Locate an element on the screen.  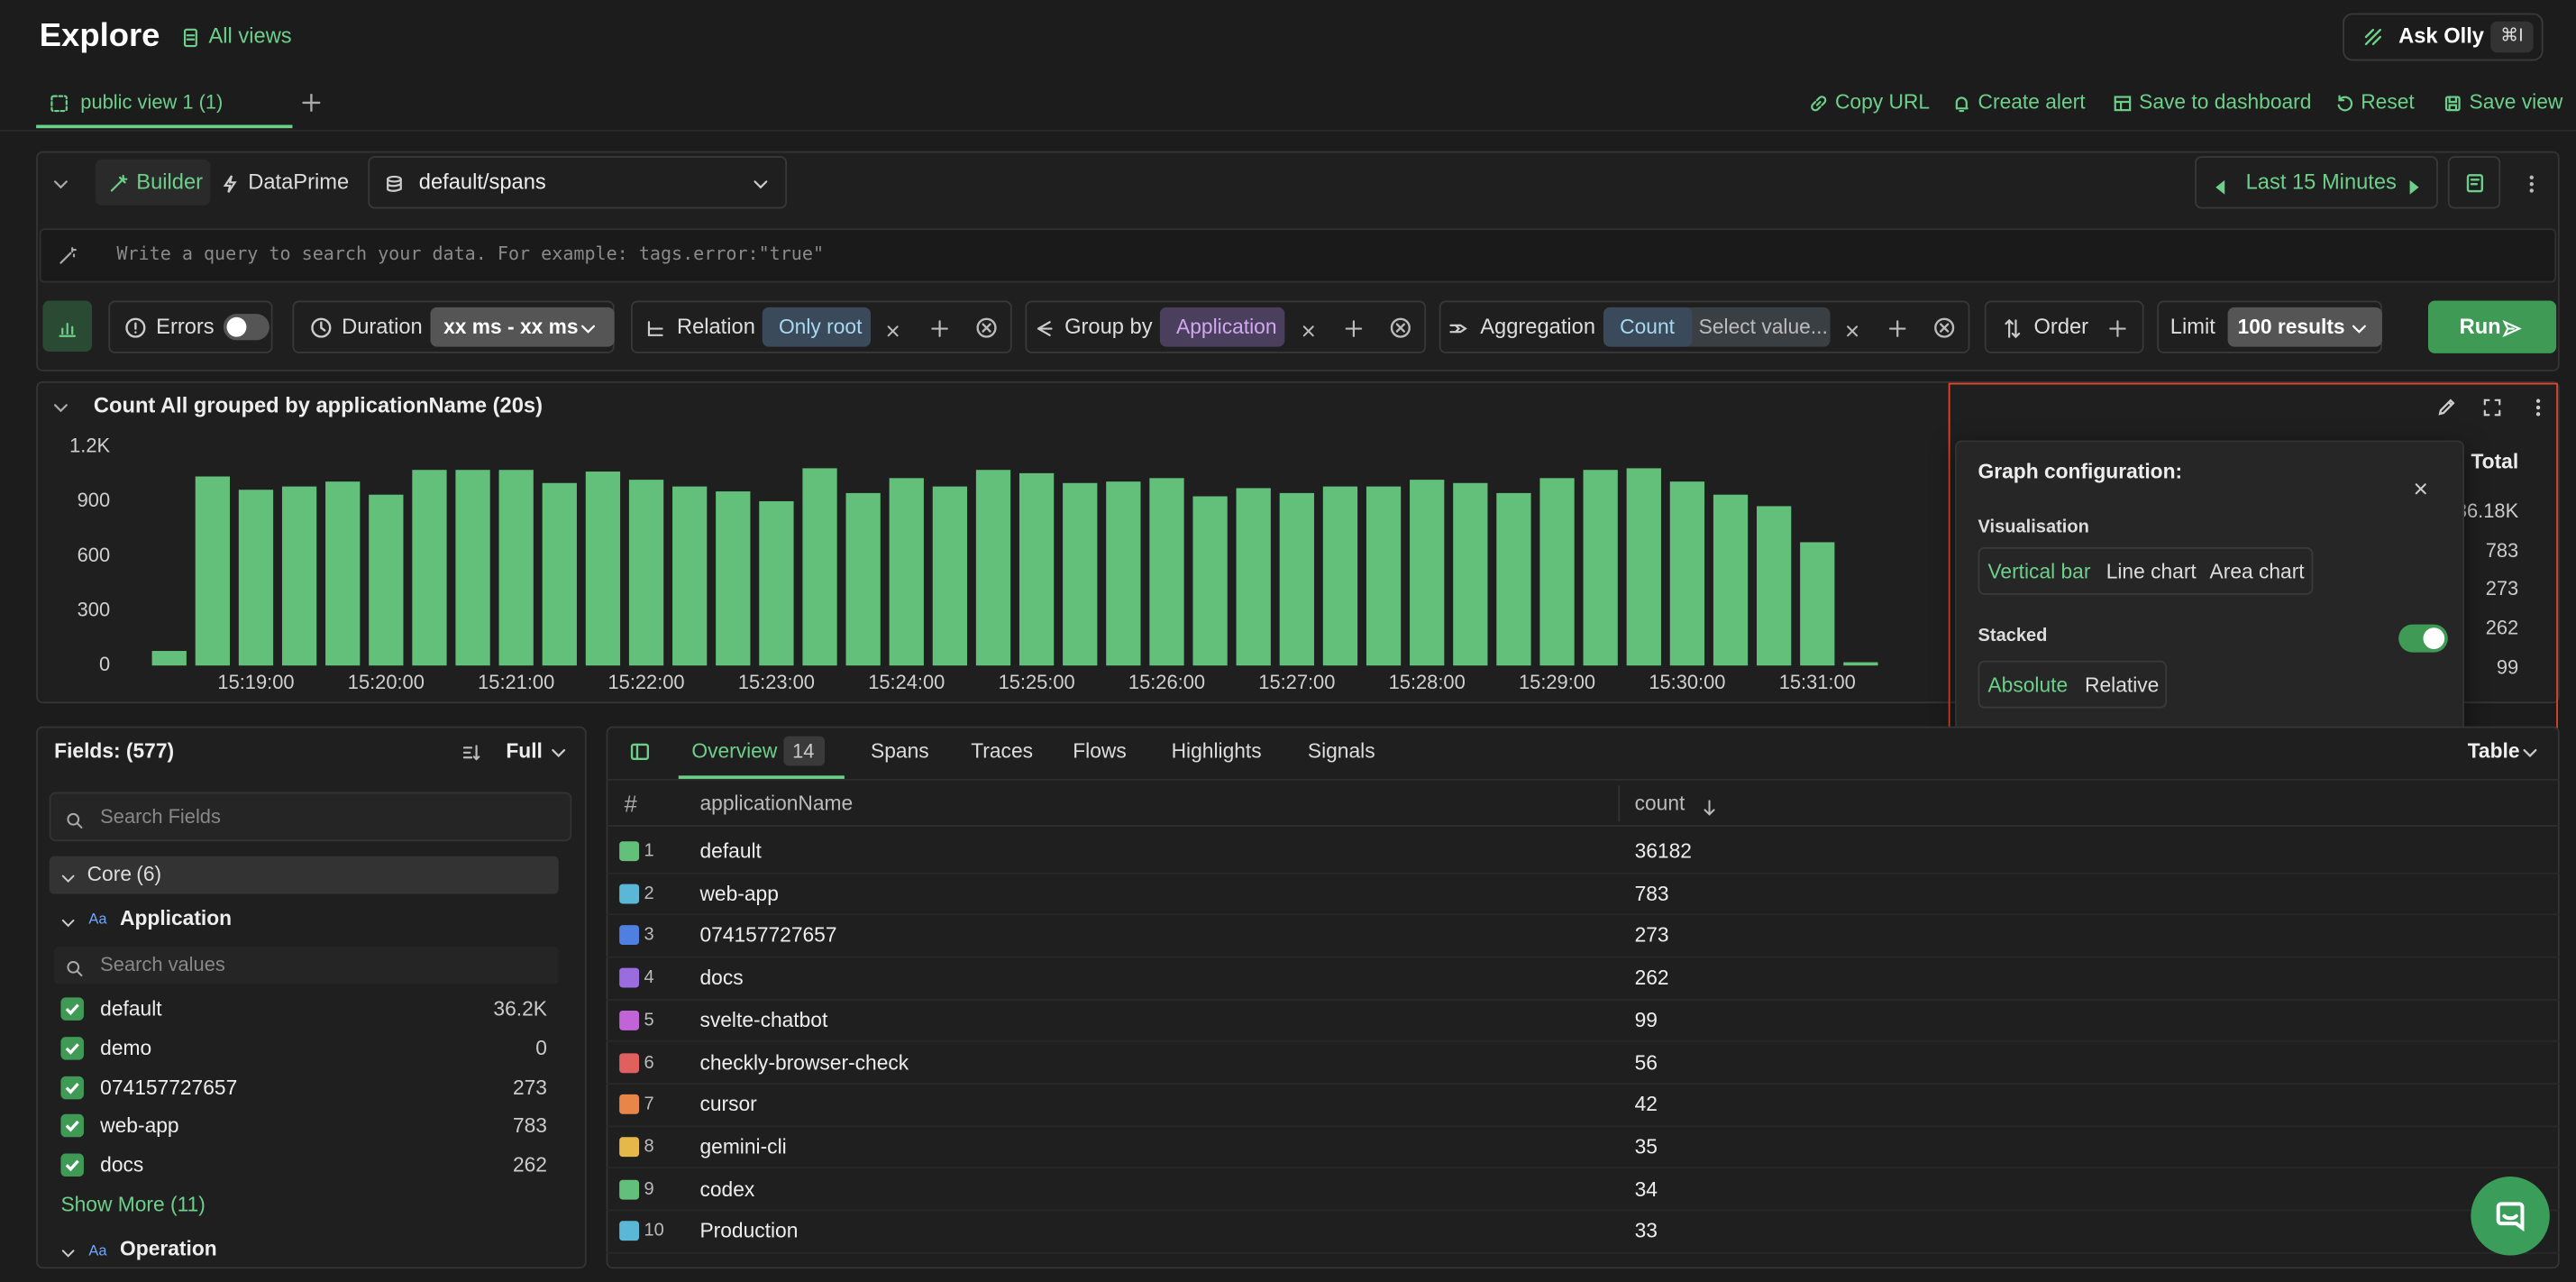
row-count: 34 is located at coordinates (1646, 1189).